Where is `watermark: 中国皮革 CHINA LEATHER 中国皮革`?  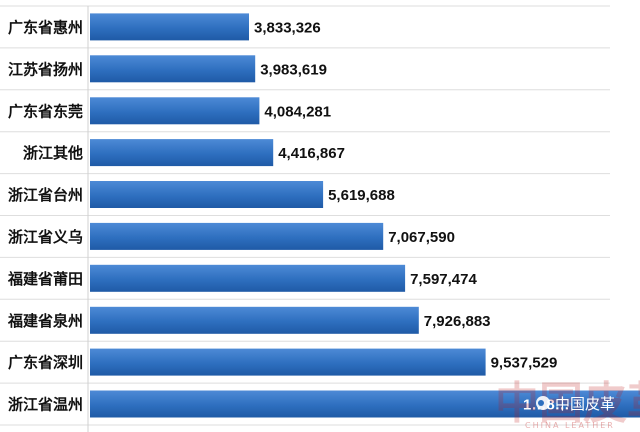
watermark: 中国皮革 CHINA LEATHER 中国皮革 is located at coordinates (567, 404).